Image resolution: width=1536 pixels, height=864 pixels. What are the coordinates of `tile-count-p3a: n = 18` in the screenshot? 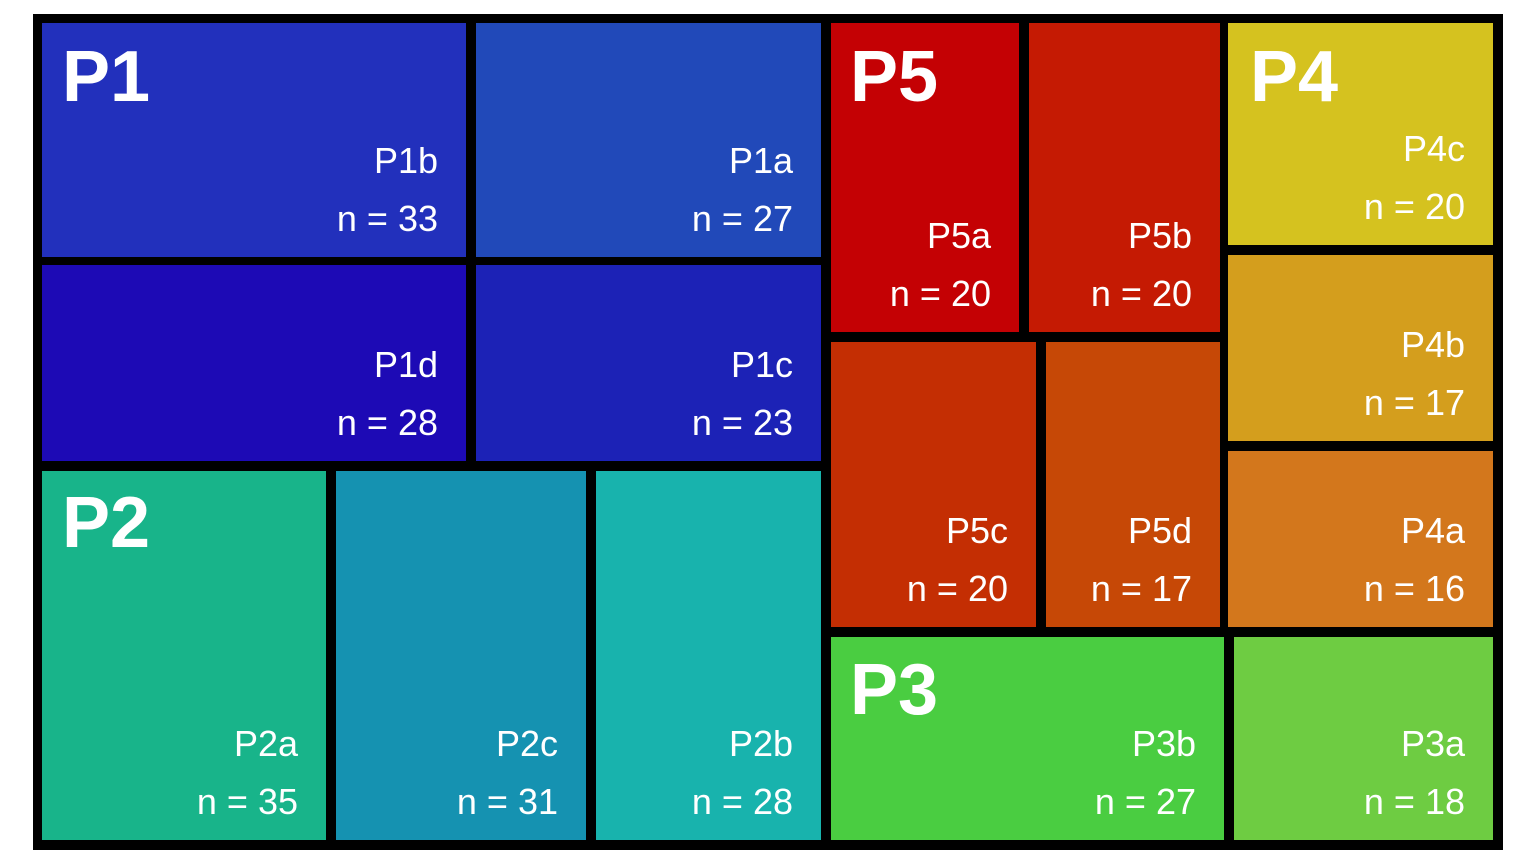 It's located at (1414, 801).